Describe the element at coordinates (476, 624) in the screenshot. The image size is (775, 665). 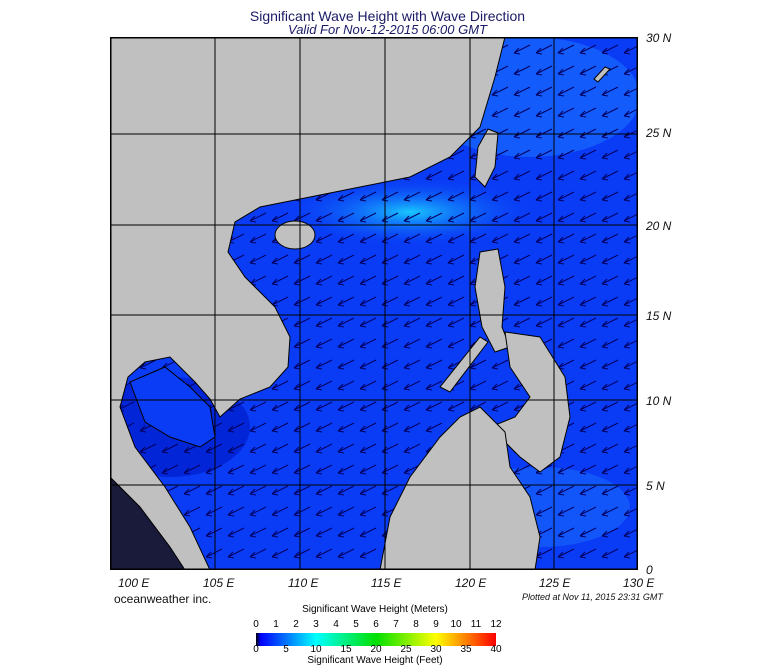
I see `meters-tick: 11` at that location.